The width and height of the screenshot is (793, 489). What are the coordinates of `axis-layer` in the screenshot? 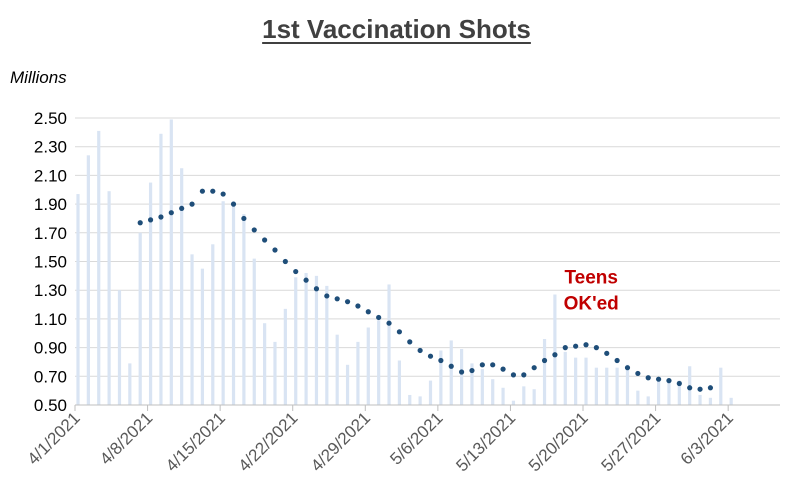 It's located at (427, 407).